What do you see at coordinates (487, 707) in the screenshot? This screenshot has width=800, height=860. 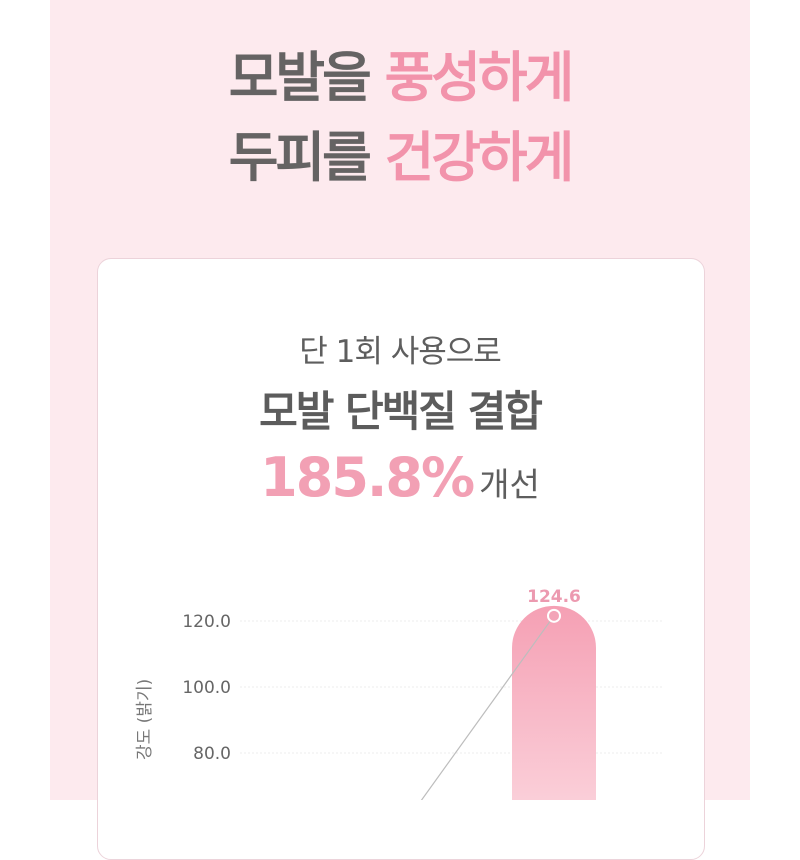 I see `trend-line` at bounding box center [487, 707].